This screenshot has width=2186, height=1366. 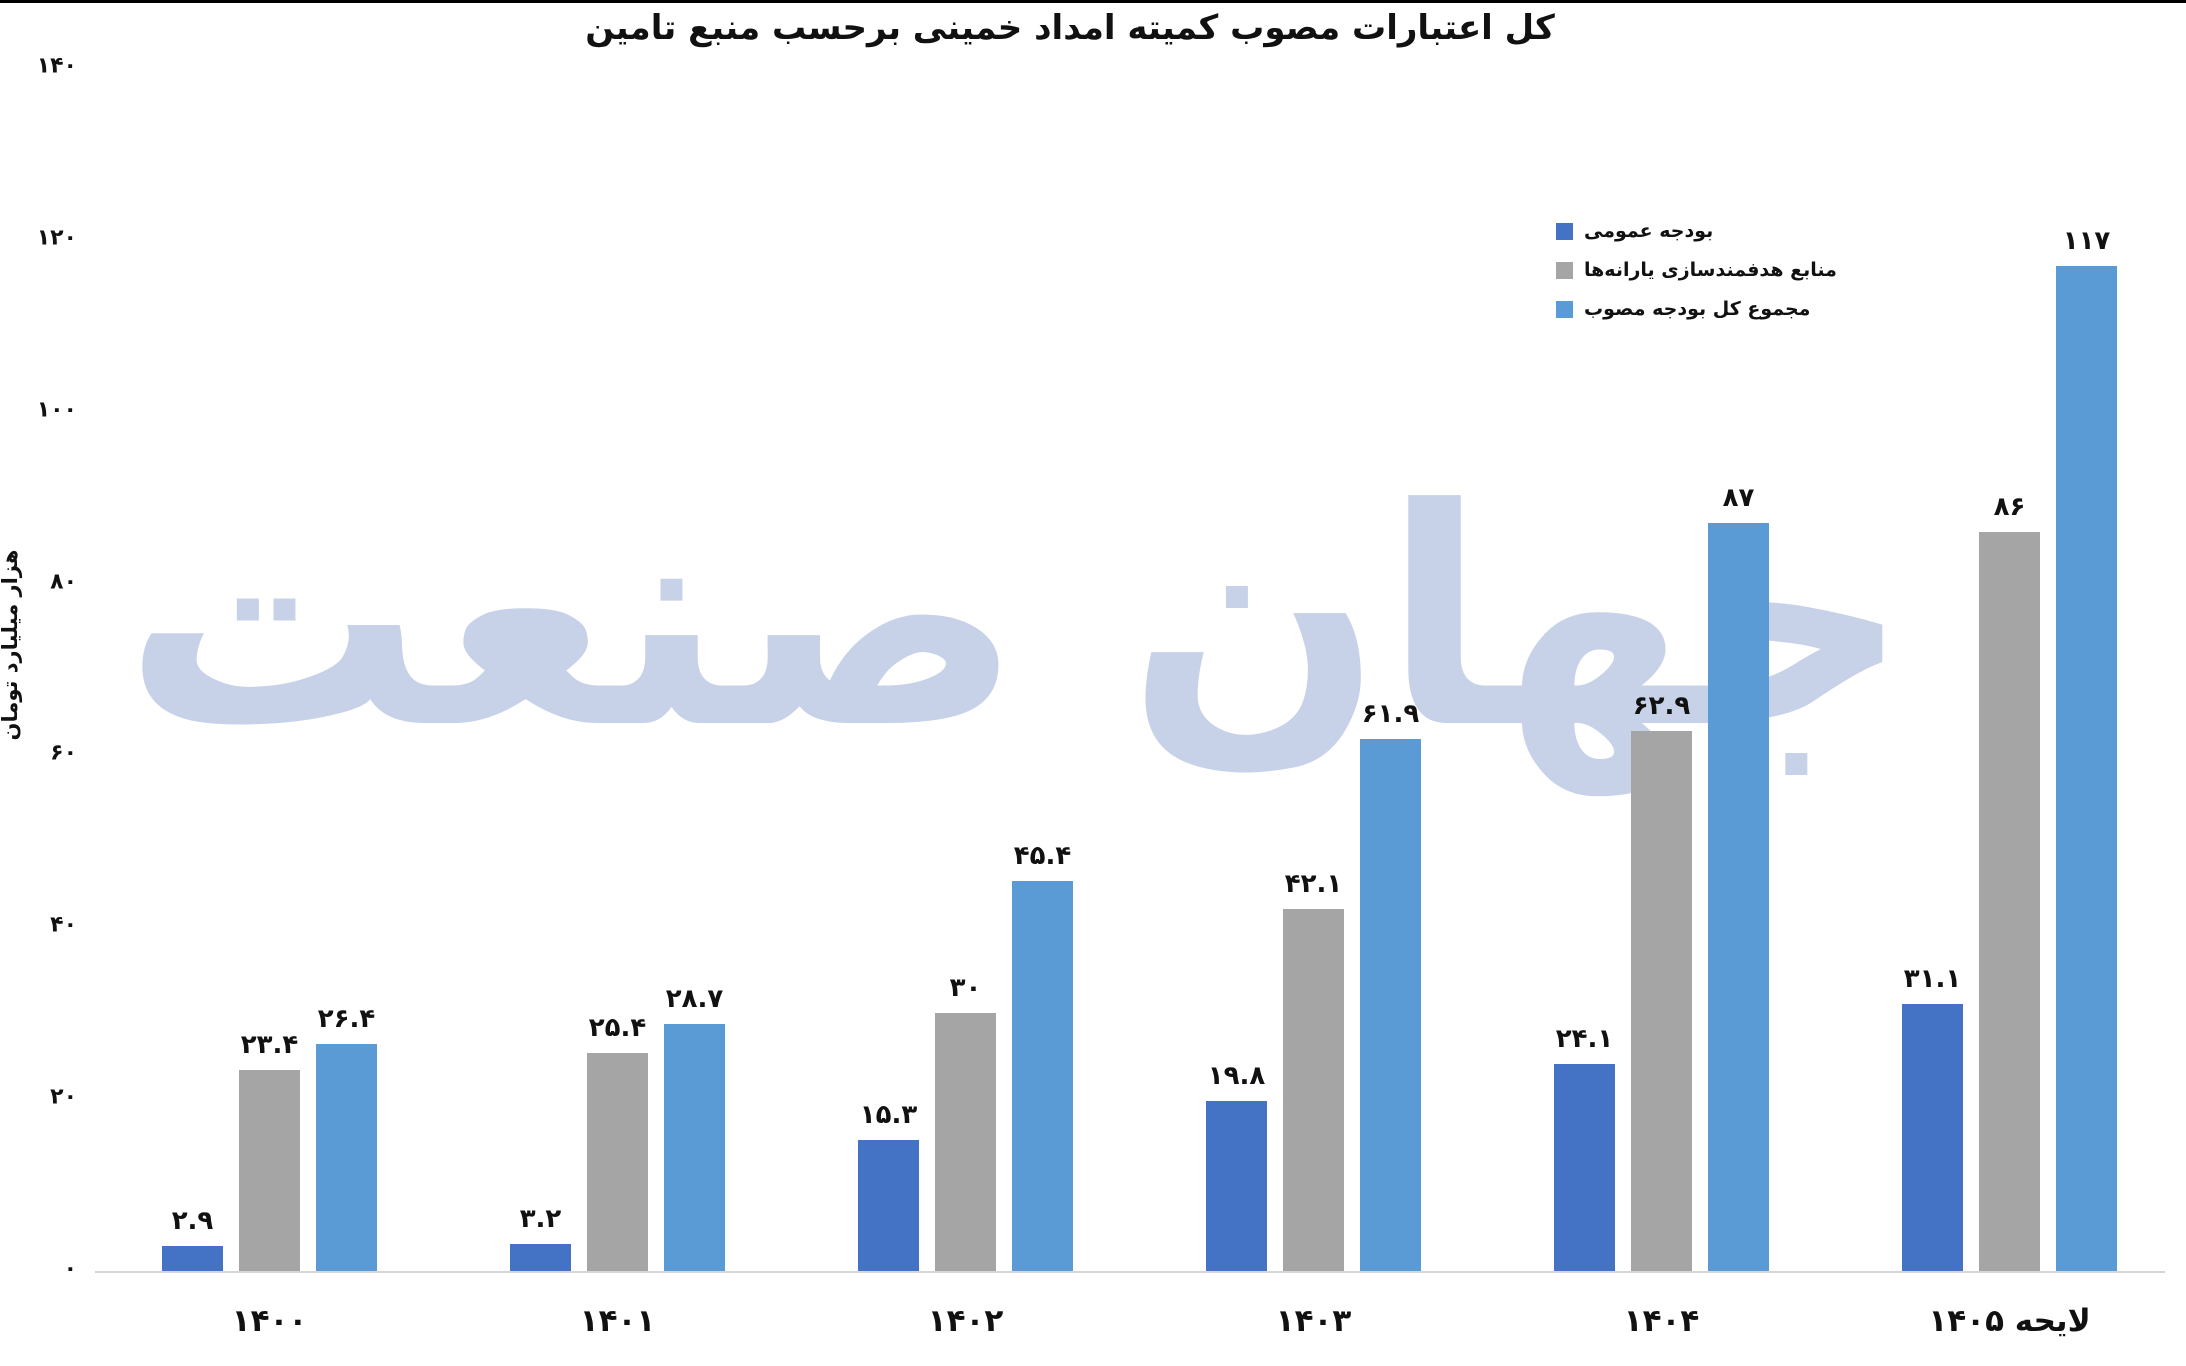 What do you see at coordinates (2086, 241) in the screenshot?
I see `bar-value-label: ۱۱۷` at bounding box center [2086, 241].